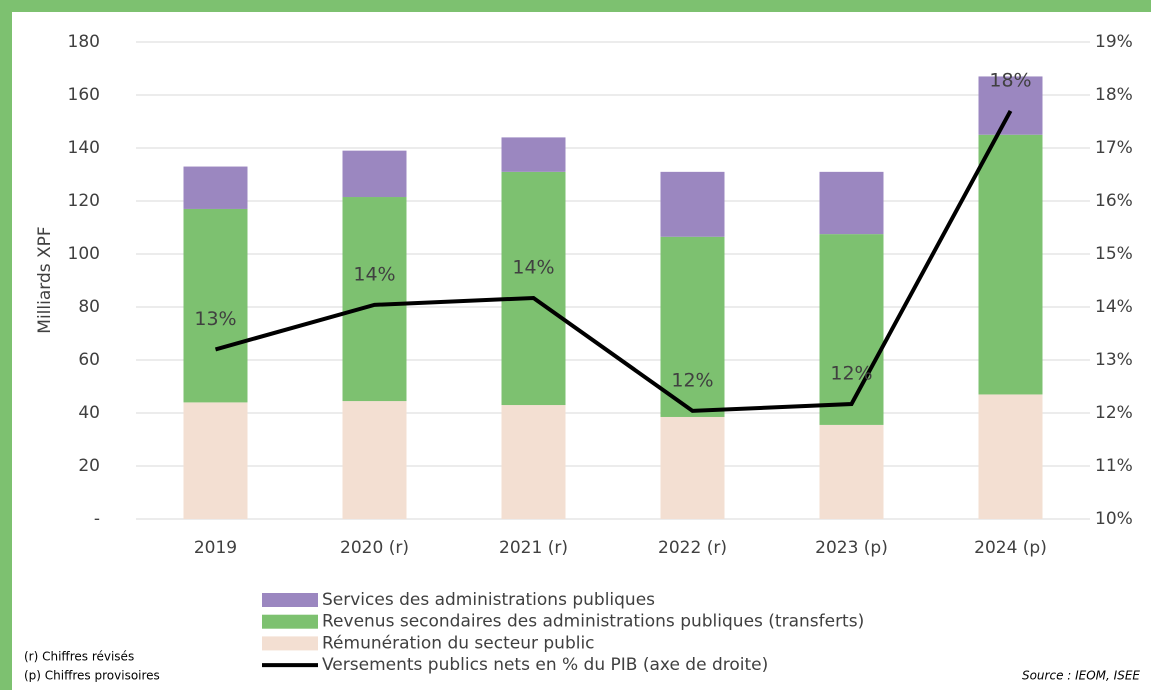 The height and width of the screenshot is (690, 1151). I want to click on y2-tick-label: 12%, so click(1114, 413).